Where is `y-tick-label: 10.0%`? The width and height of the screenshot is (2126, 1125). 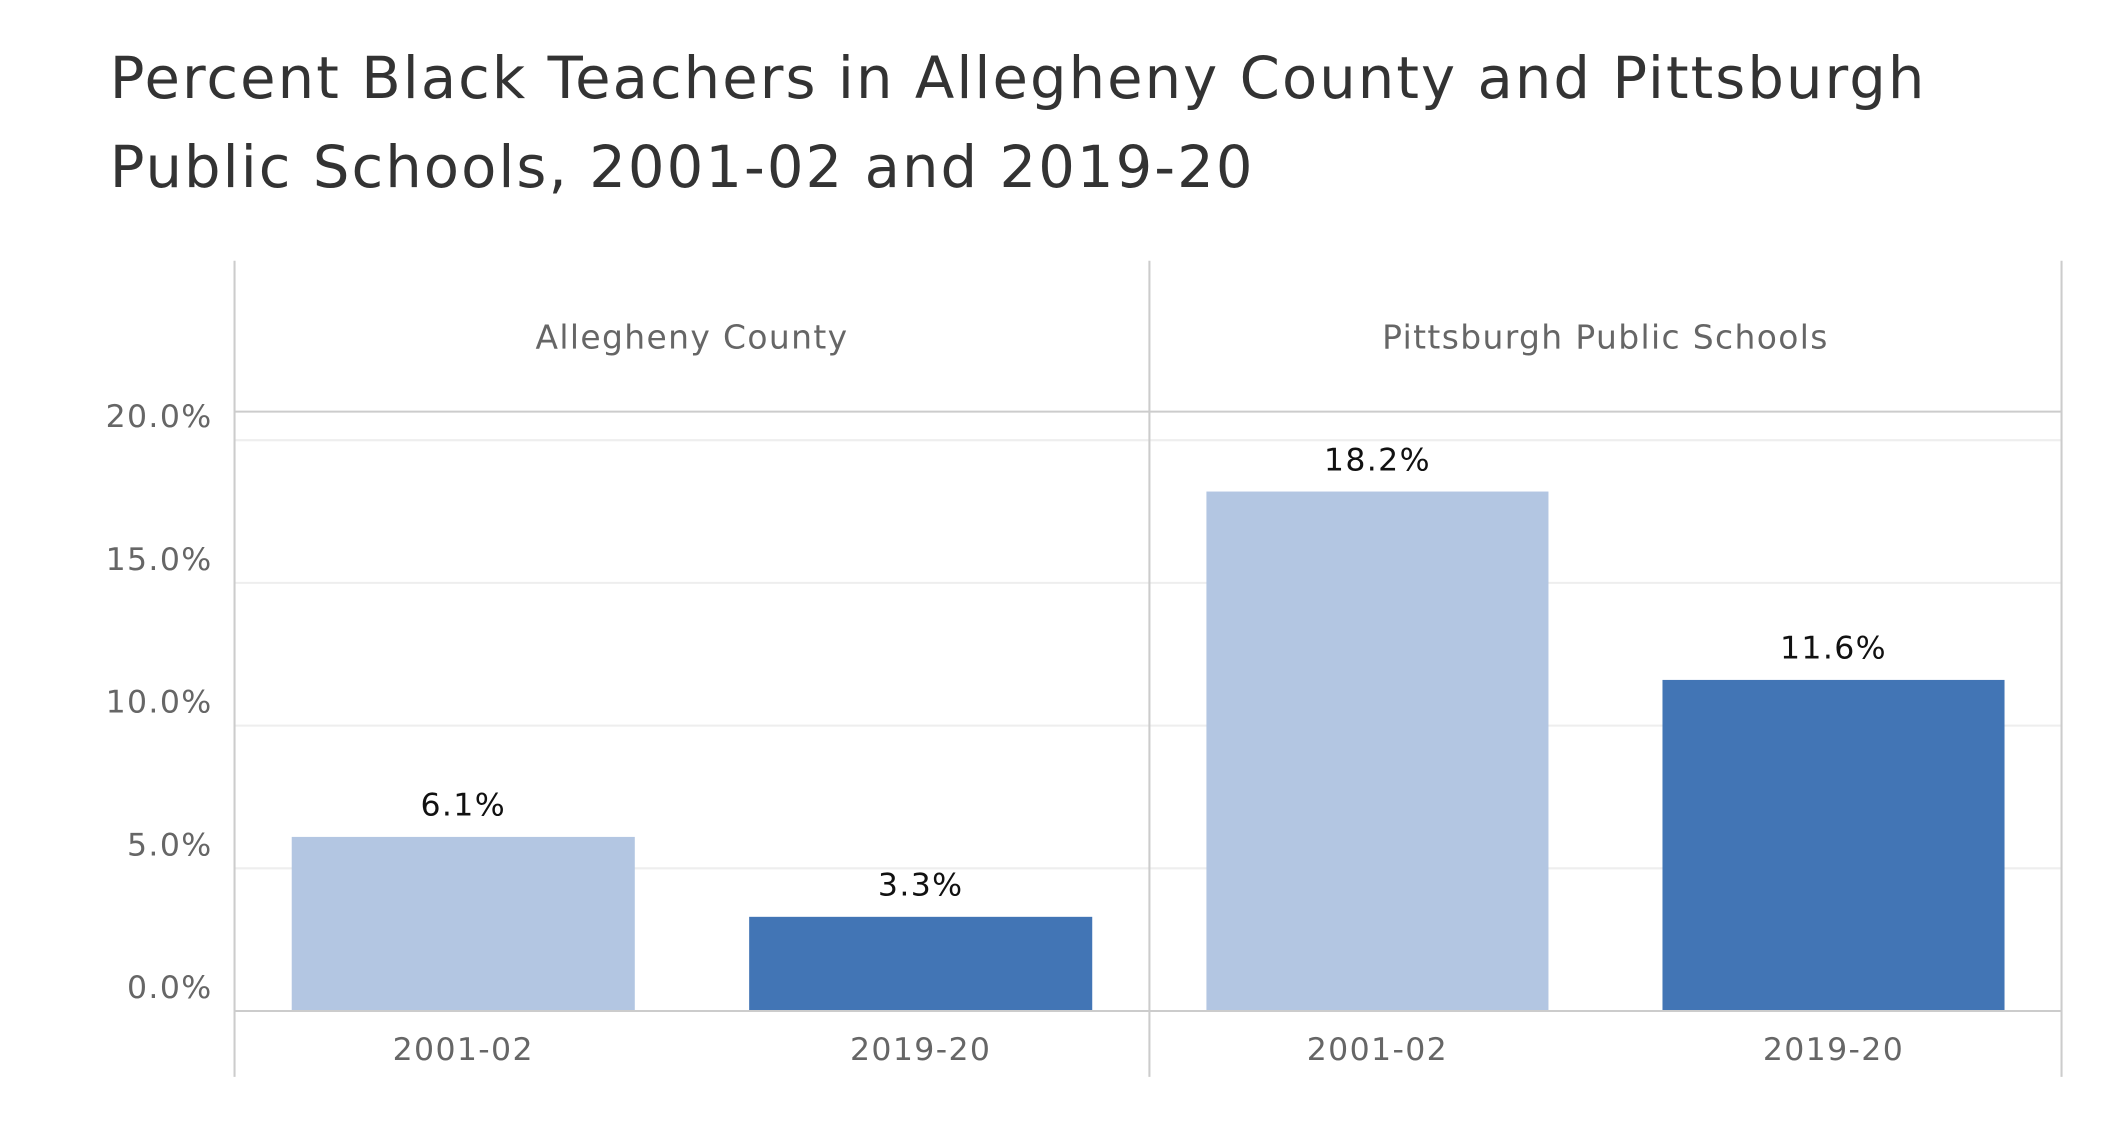 y-tick-label: 10.0% is located at coordinates (159, 703).